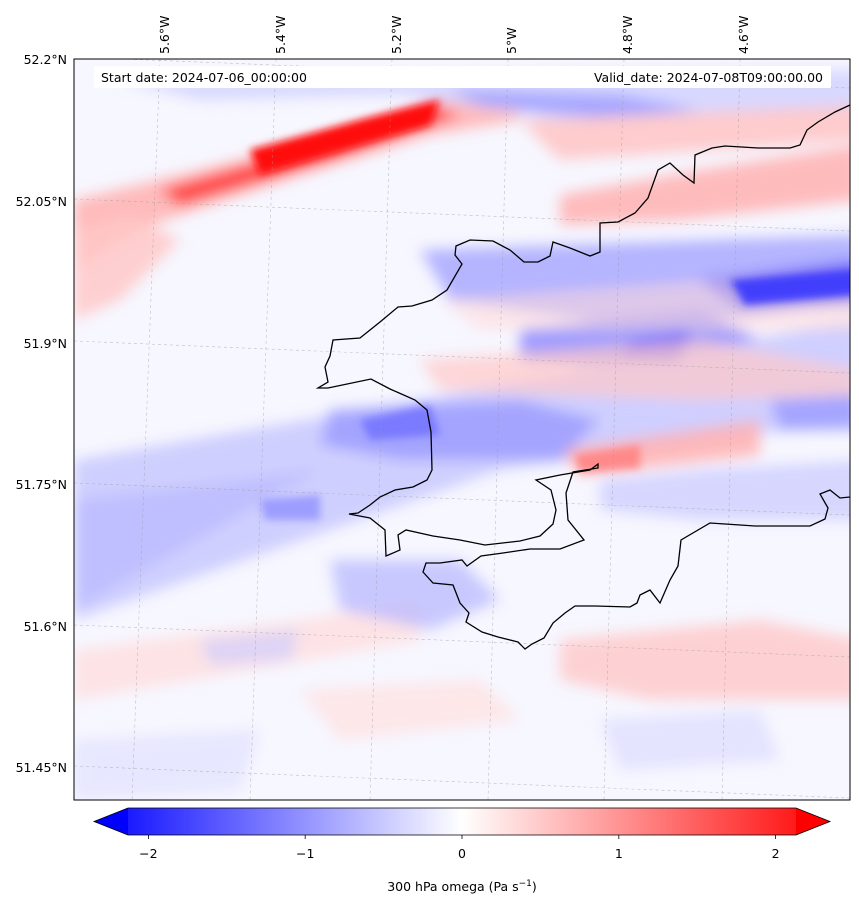  I want to click on colorbar-tick-label: 2, so click(776, 853).